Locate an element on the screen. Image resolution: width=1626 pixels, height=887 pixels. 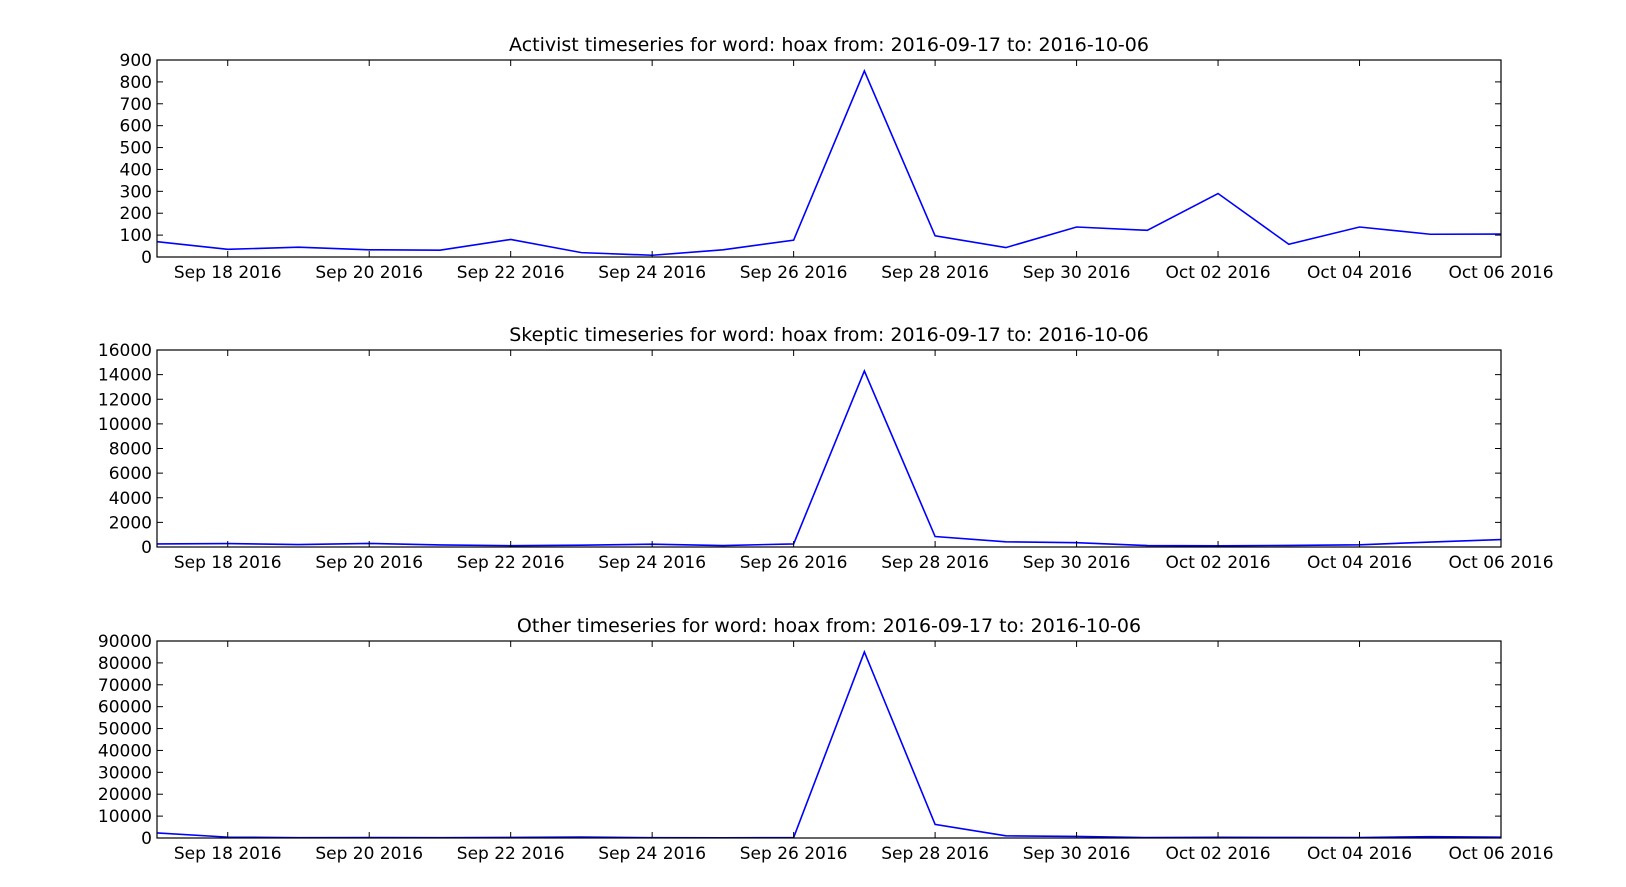
y-tick-label: 600 is located at coordinates (136, 127).